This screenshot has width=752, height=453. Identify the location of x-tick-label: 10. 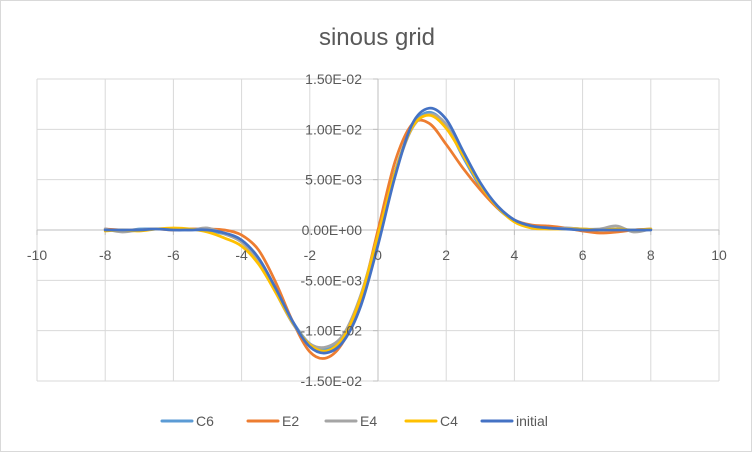
(719, 255).